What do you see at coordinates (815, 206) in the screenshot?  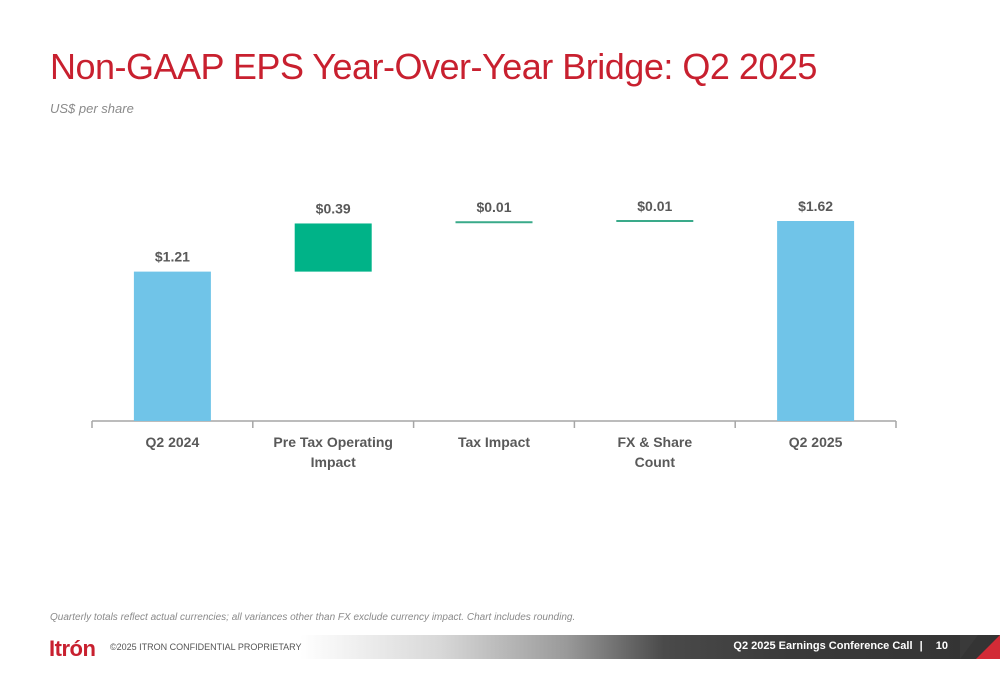 I see `data-label: $1.62` at bounding box center [815, 206].